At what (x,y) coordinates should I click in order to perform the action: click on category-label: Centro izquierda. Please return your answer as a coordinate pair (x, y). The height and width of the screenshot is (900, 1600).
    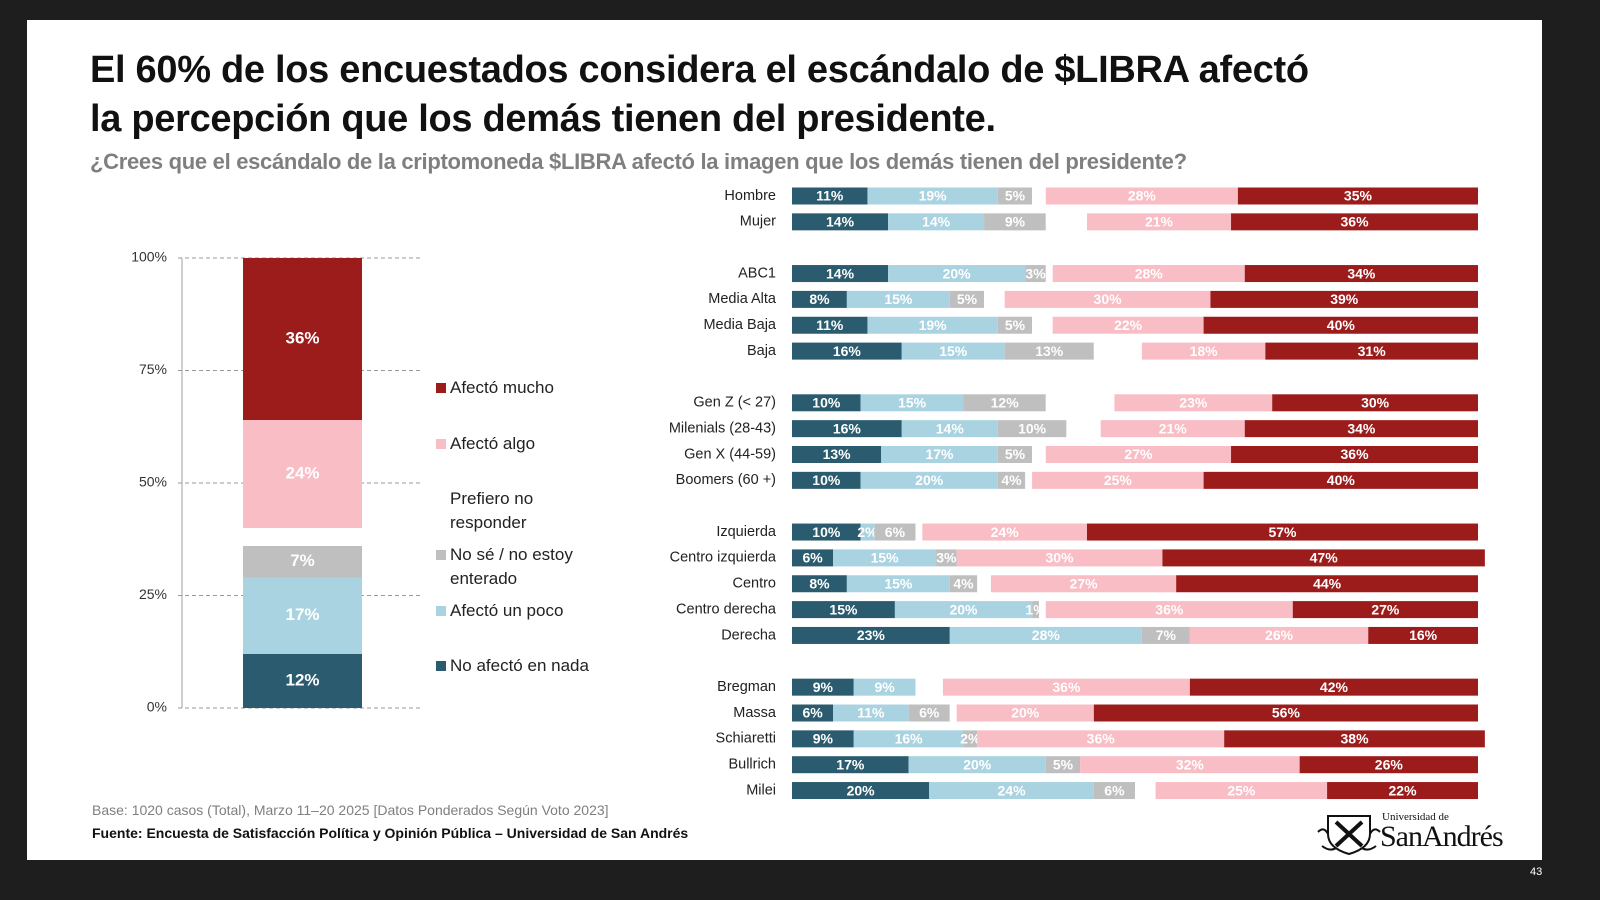
    Looking at the image, I should click on (723, 558).